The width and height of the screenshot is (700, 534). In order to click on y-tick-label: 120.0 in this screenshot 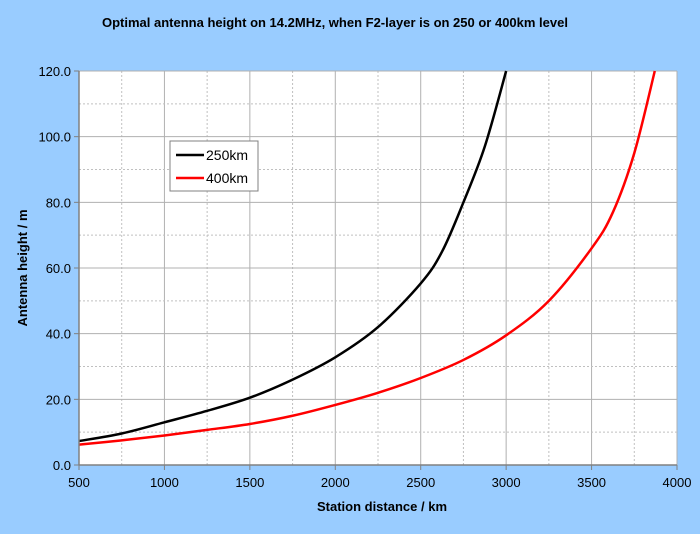, I will do `click(54, 71)`.